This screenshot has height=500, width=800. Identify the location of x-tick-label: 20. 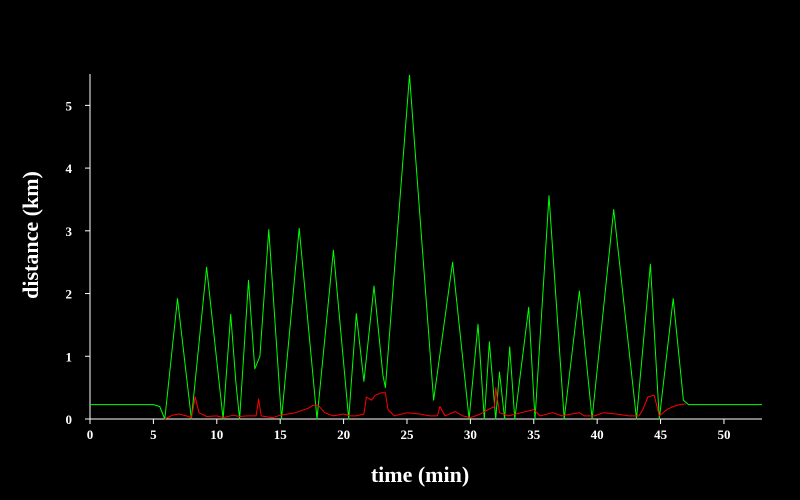
(343, 434).